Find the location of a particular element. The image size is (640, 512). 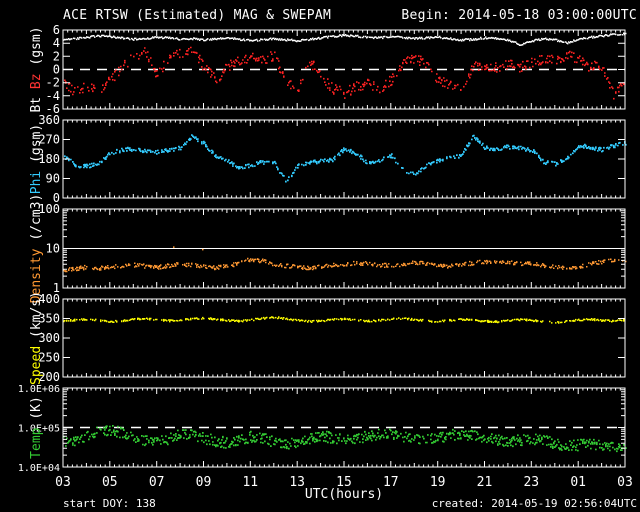

x-tick-label: 09 is located at coordinates (204, 482).